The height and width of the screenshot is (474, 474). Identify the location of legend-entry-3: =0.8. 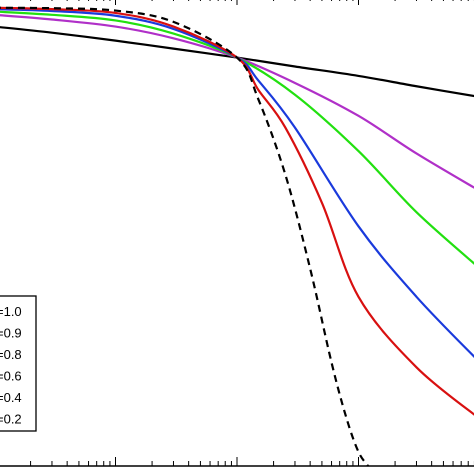
(11, 354).